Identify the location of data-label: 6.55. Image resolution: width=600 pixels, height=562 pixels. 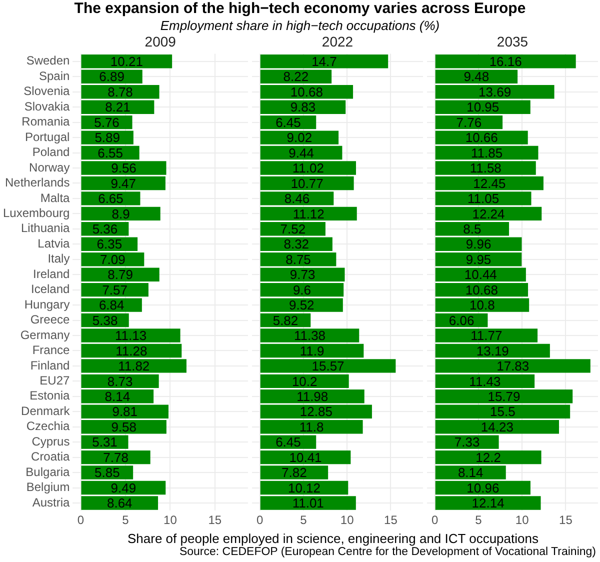
(110, 152).